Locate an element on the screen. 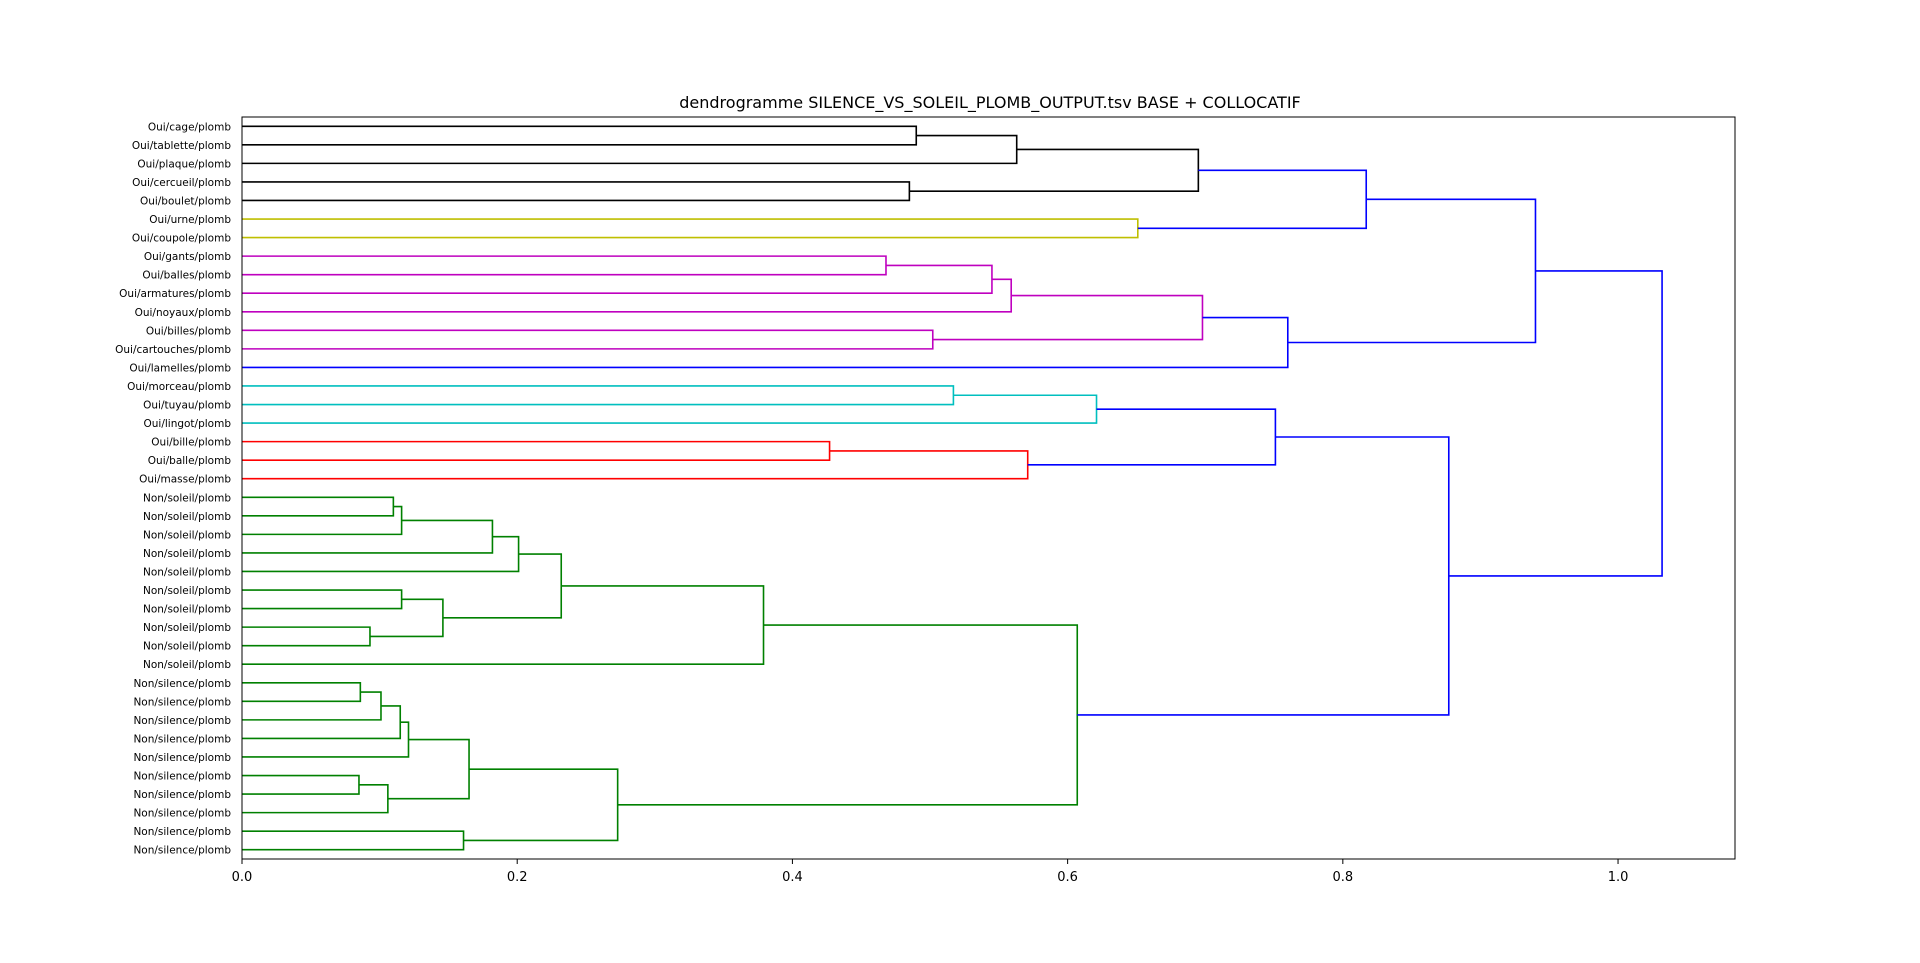 The height and width of the screenshot is (963, 1920). x-tick-label: 0.4 is located at coordinates (792, 877).